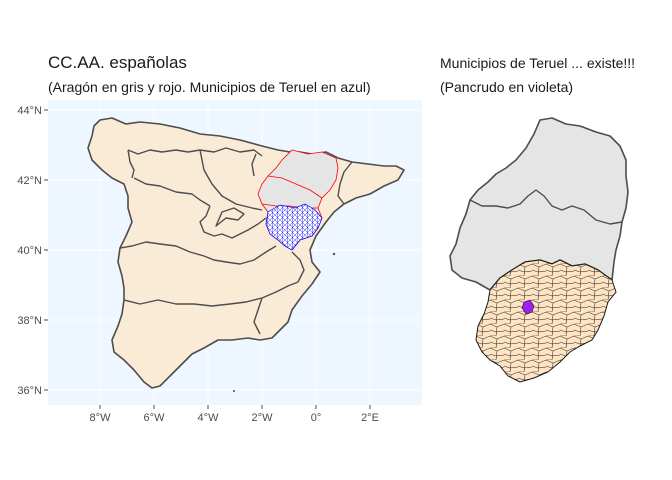 This screenshot has width=672, height=480. I want to click on lon-tick-4w: 4°W, so click(209, 418).